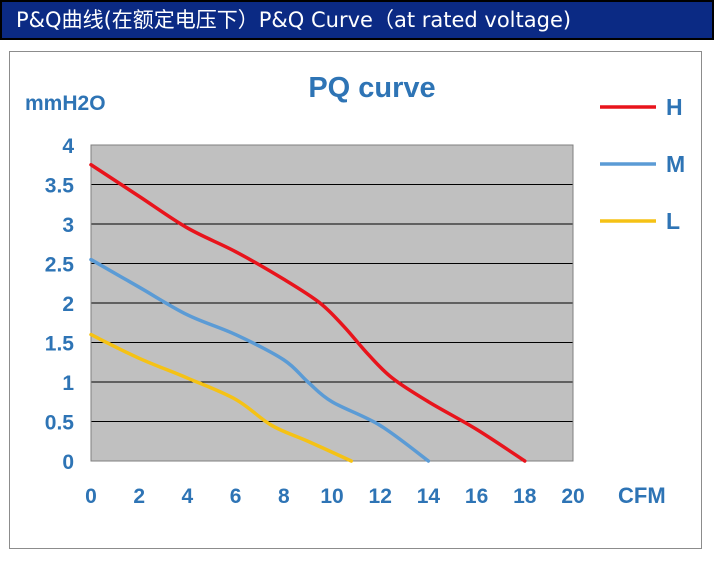 This screenshot has height=563, width=714. Describe the element at coordinates (236, 496) in the screenshot. I see `x-tick-label: 6` at that location.